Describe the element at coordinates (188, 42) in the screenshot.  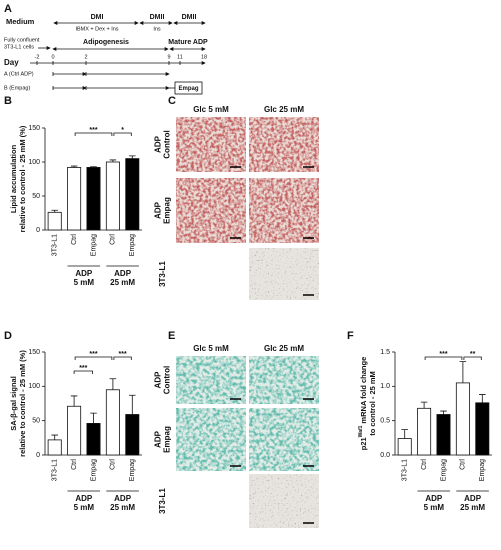
I see `phase-label: Mature ADP` at that location.